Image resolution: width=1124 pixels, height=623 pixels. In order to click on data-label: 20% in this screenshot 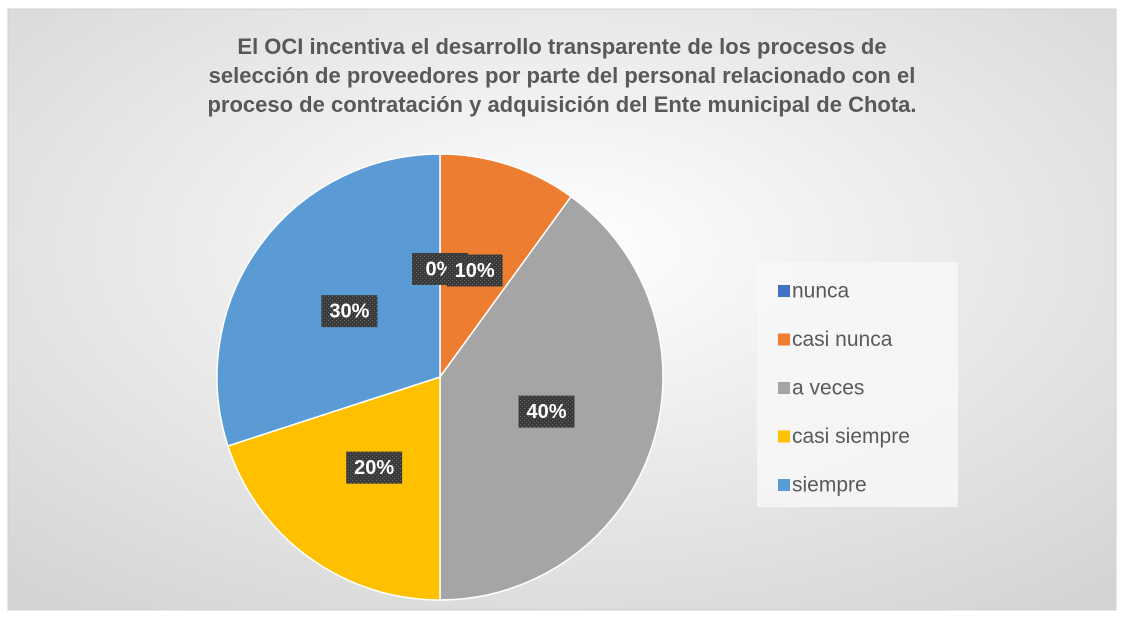, I will do `click(374, 468)`.